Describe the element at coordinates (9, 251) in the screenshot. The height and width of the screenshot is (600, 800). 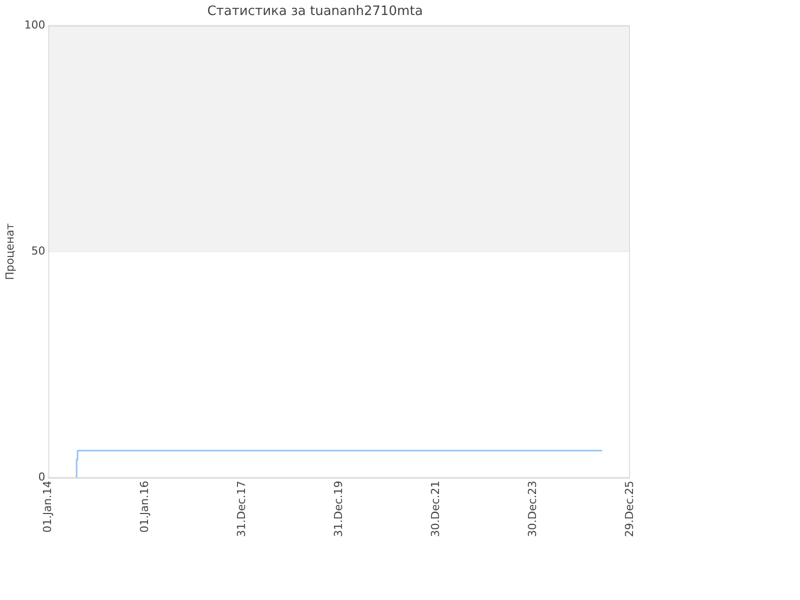
I see `y-axis-title: Проценат` at that location.